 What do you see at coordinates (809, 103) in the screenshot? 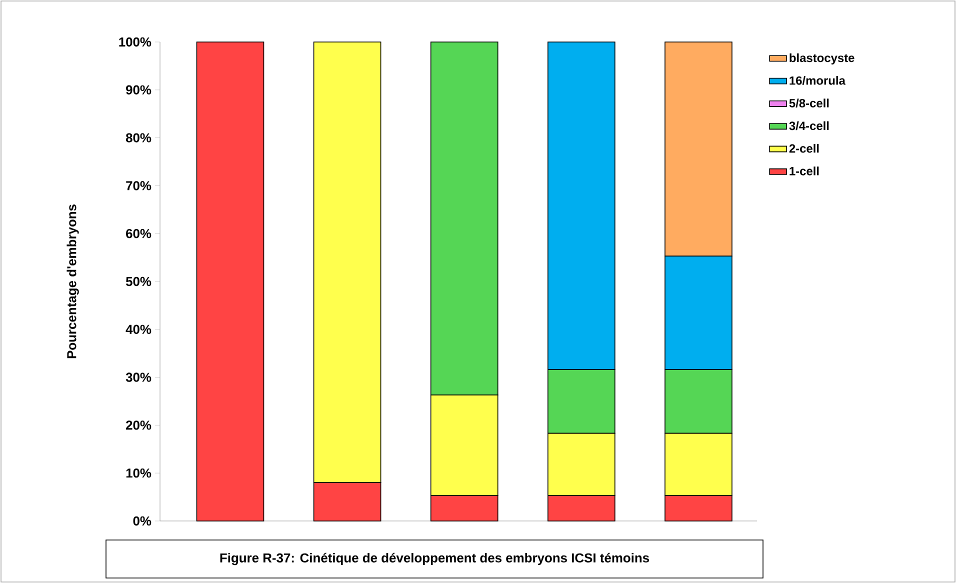
I see `legend-label: 5/8-cell` at bounding box center [809, 103].